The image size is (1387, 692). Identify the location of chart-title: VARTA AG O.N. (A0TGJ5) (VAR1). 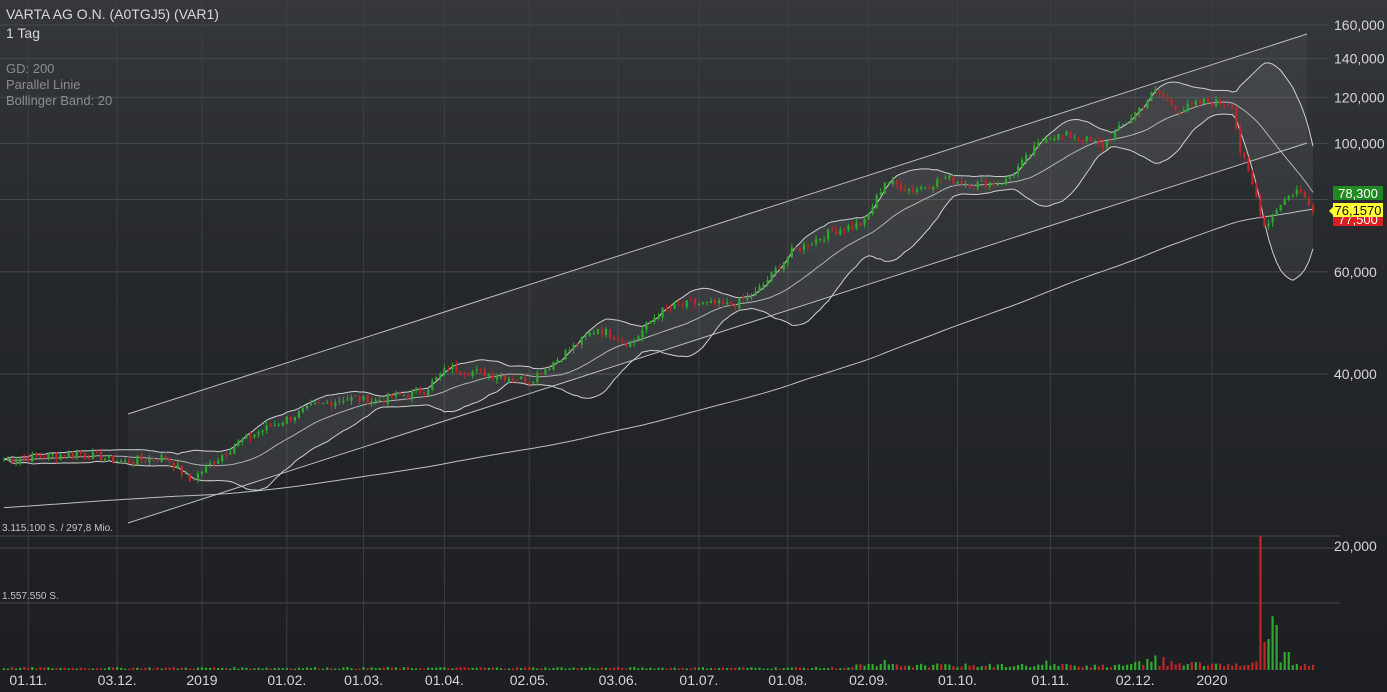
(112, 14).